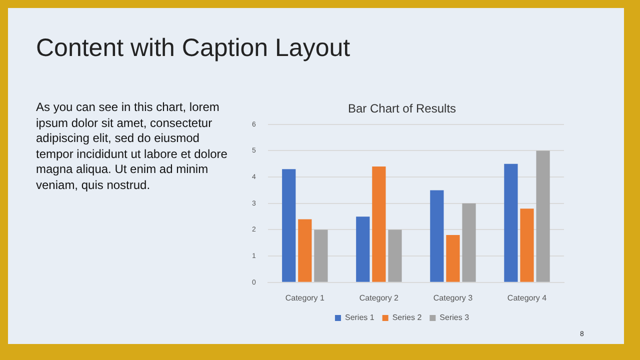  Describe the element at coordinates (527, 297) in the screenshot. I see `x-tick-label: Category 4` at that location.